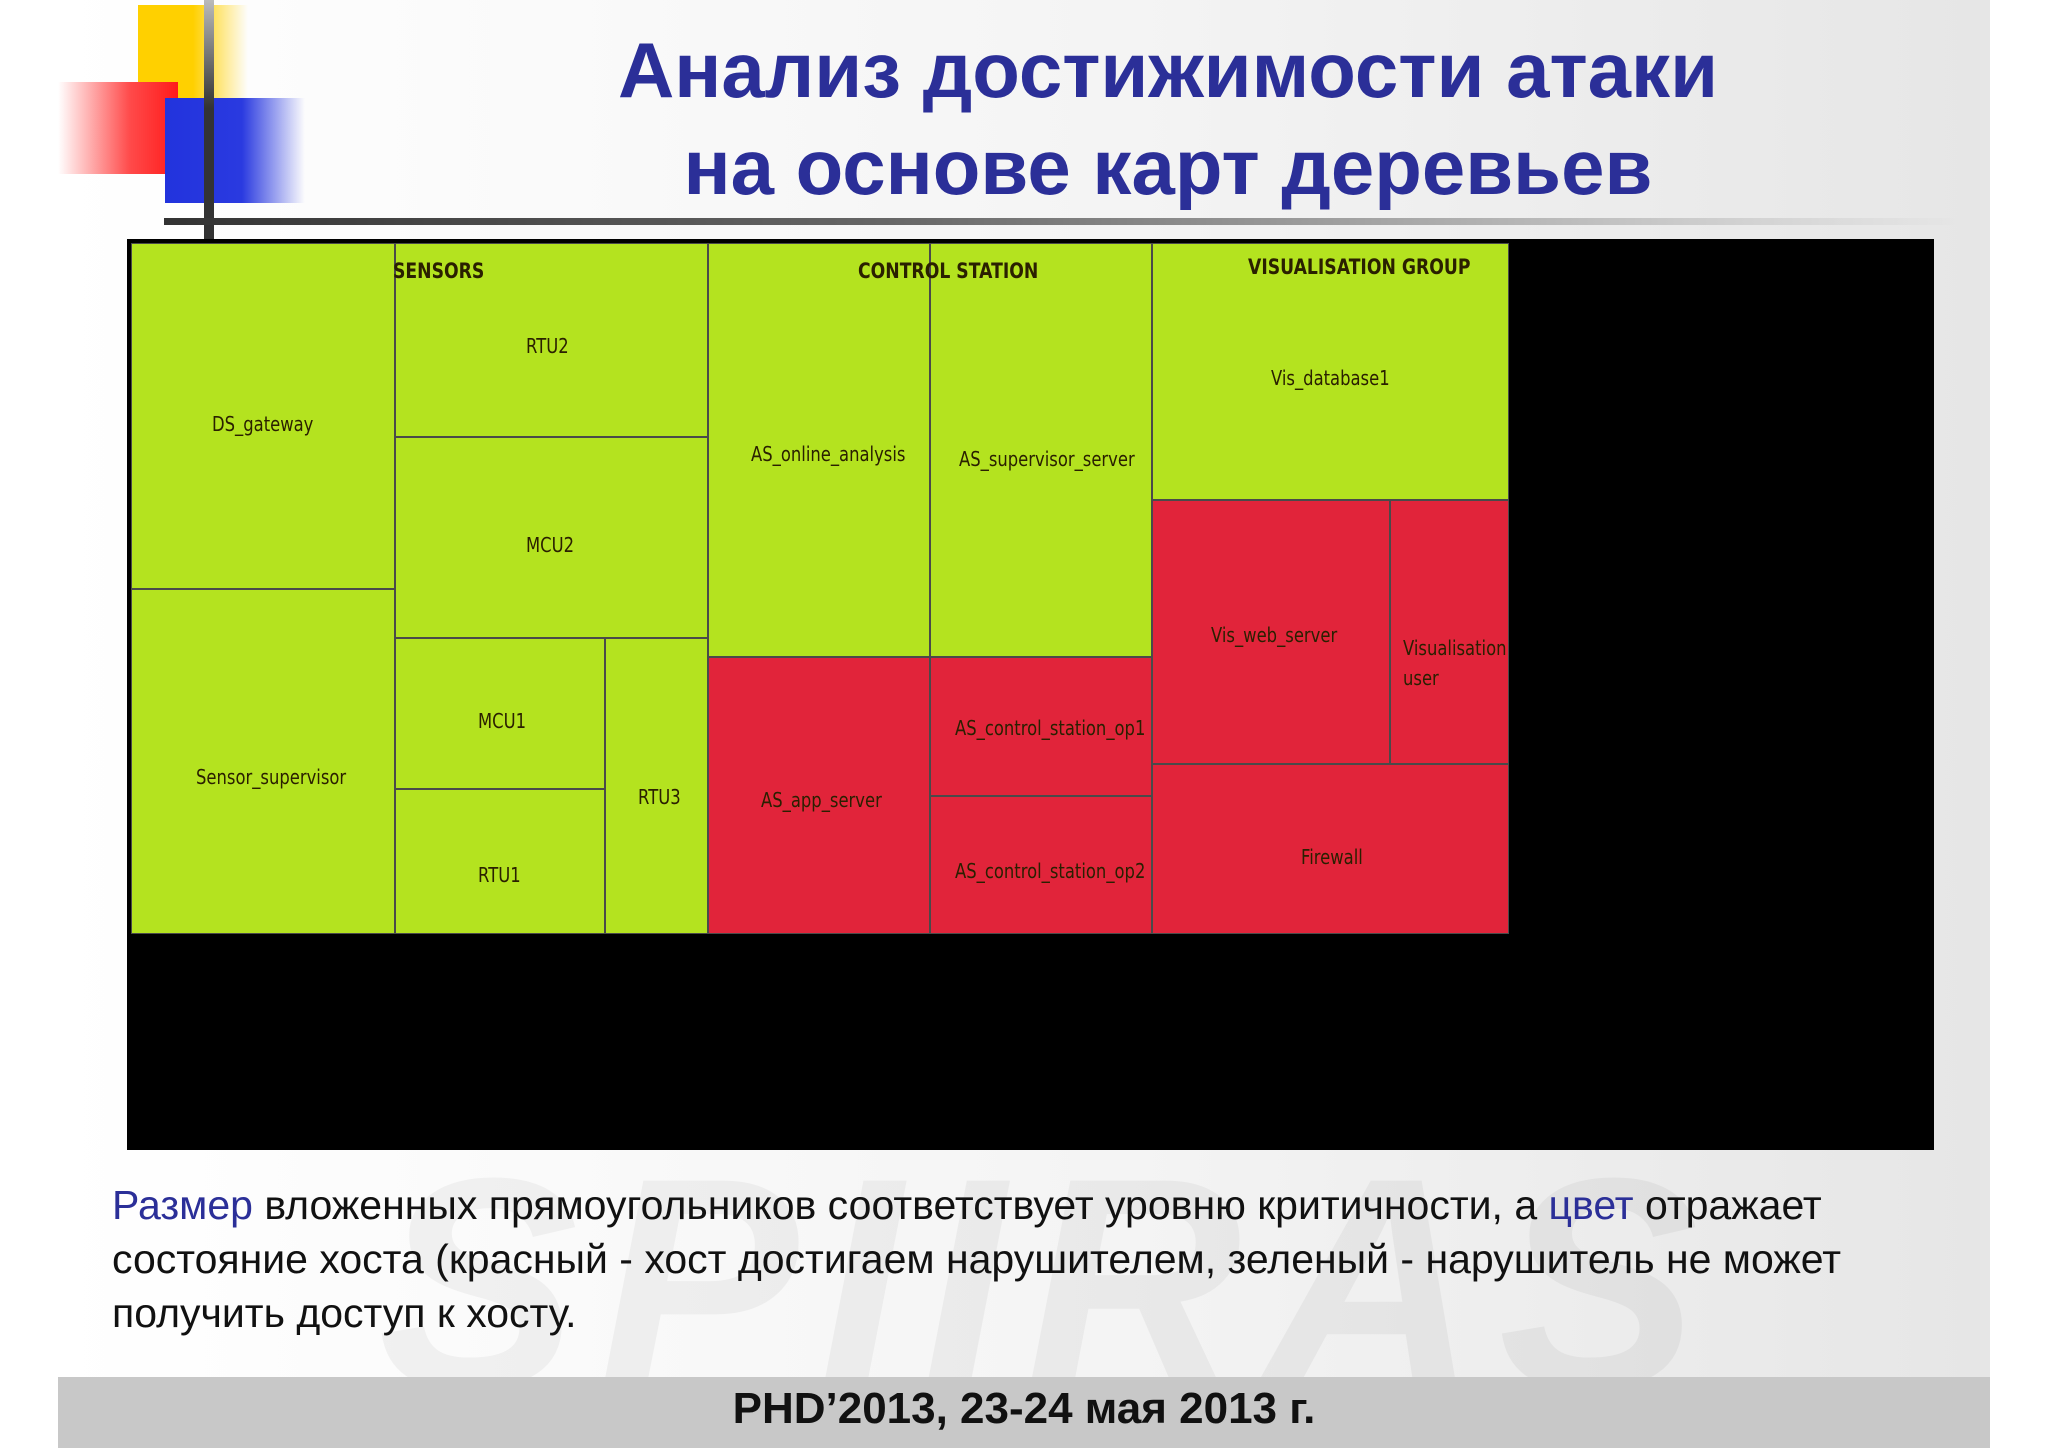 This screenshot has height=1448, width=2048. What do you see at coordinates (550, 545) in the screenshot?
I see `treemap-cell-label: MCU2` at bounding box center [550, 545].